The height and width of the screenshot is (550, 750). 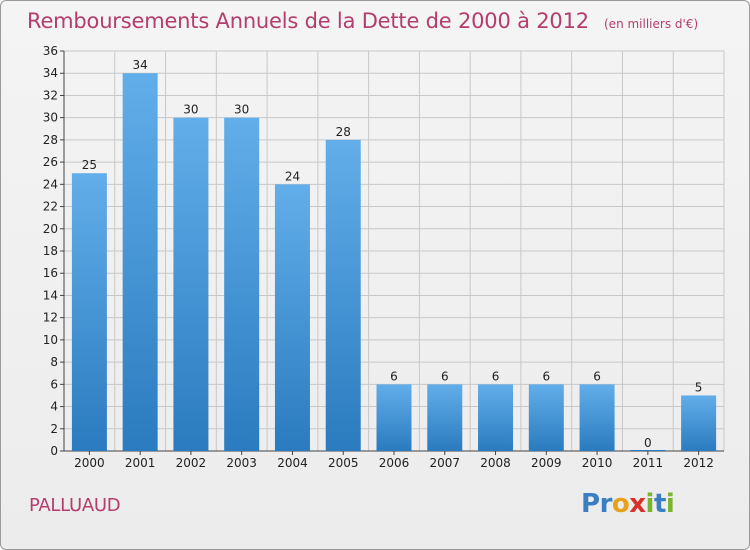 What do you see at coordinates (50, 184) in the screenshot?
I see `y-tick-label: 24` at bounding box center [50, 184].